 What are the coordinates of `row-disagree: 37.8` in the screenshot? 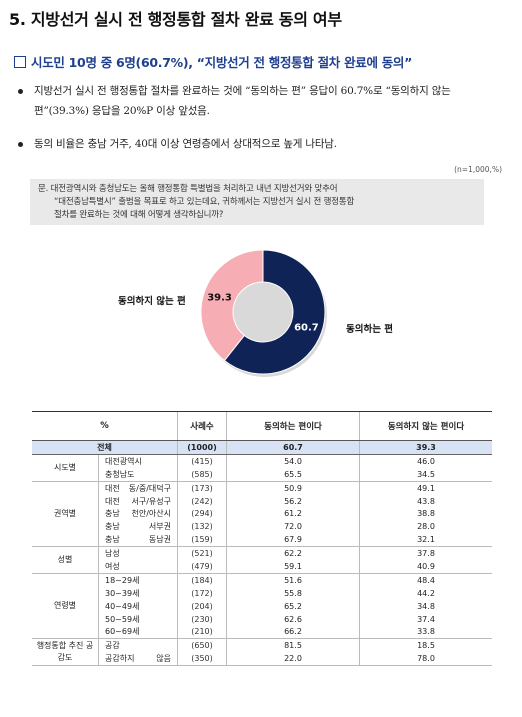 It's located at (425, 553).